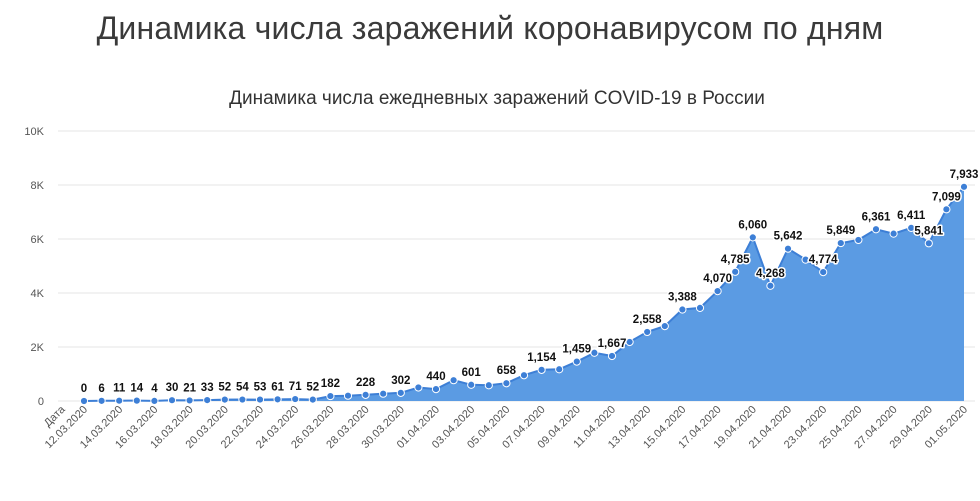 The image size is (980, 501). What do you see at coordinates (38, 294) in the screenshot?
I see `y-tick-label: 4K` at bounding box center [38, 294].